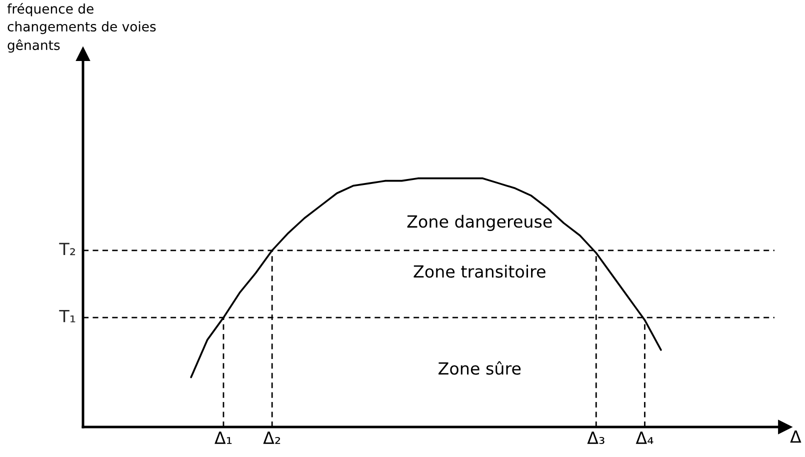 This screenshot has width=805, height=457. I want to click on text: Δ, so click(796, 436).